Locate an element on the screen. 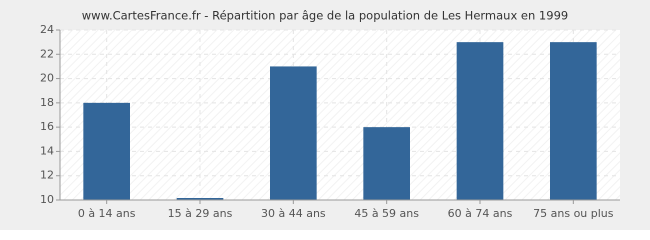 The height and width of the screenshot is (240, 650). y-tick-label: 18 is located at coordinates (47, 102).